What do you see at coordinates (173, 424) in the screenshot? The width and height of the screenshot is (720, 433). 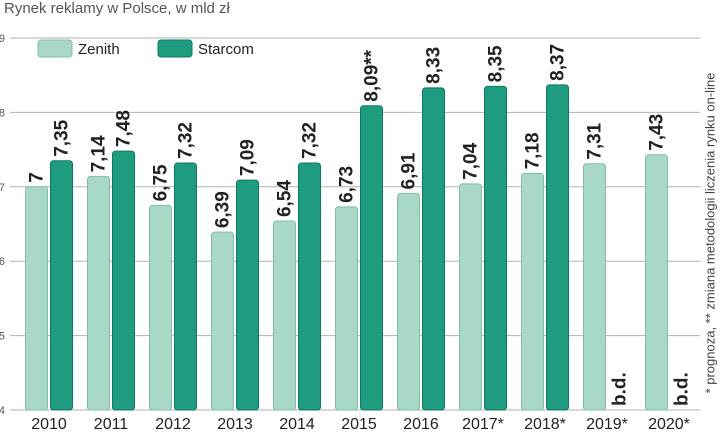 I see `x-tick-label: 2012` at bounding box center [173, 424].